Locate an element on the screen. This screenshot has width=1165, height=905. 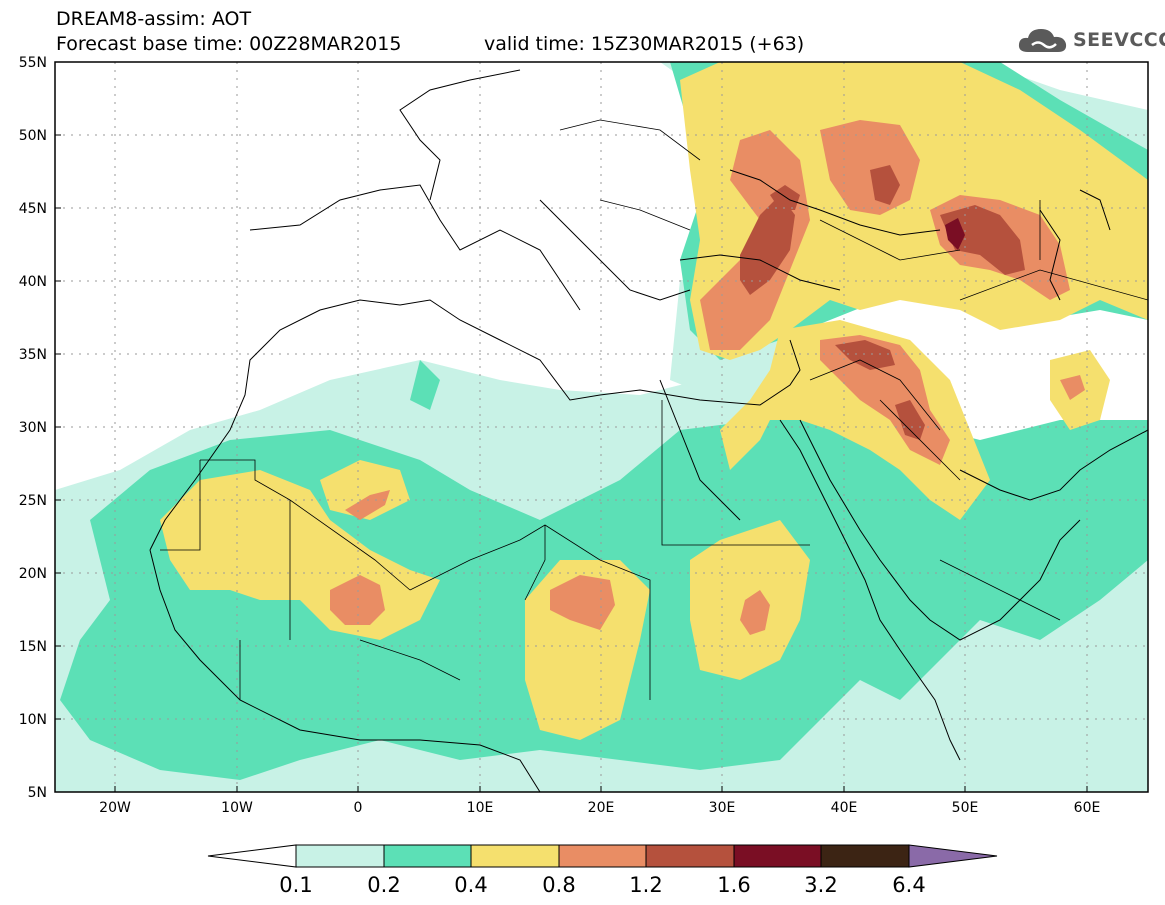
logo-text: SEEVCCC is located at coordinates (1119, 40).